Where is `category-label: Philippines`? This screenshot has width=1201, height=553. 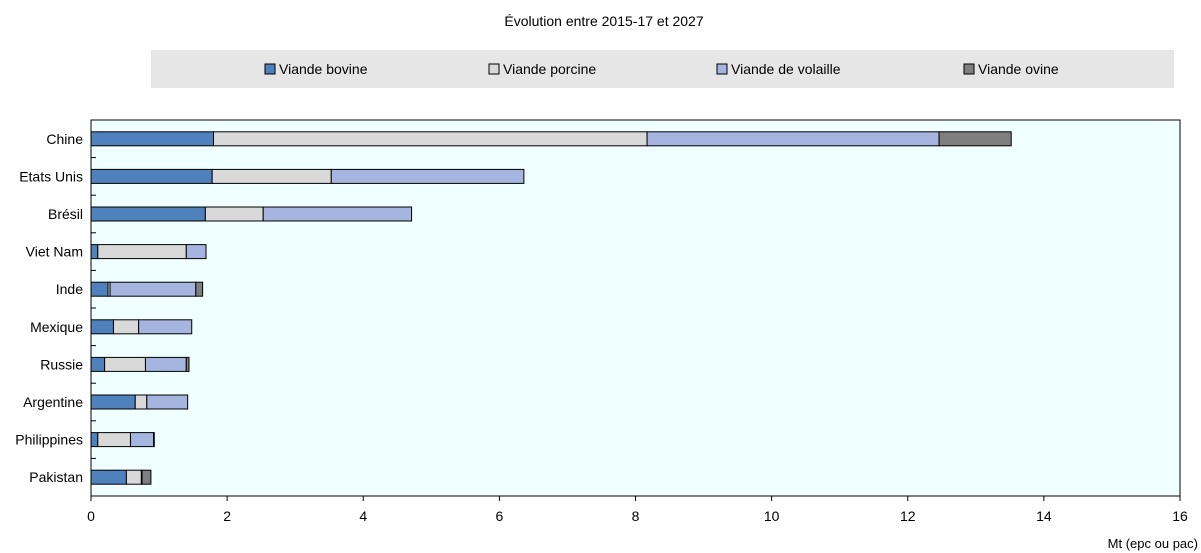 category-label: Philippines is located at coordinates (49, 440).